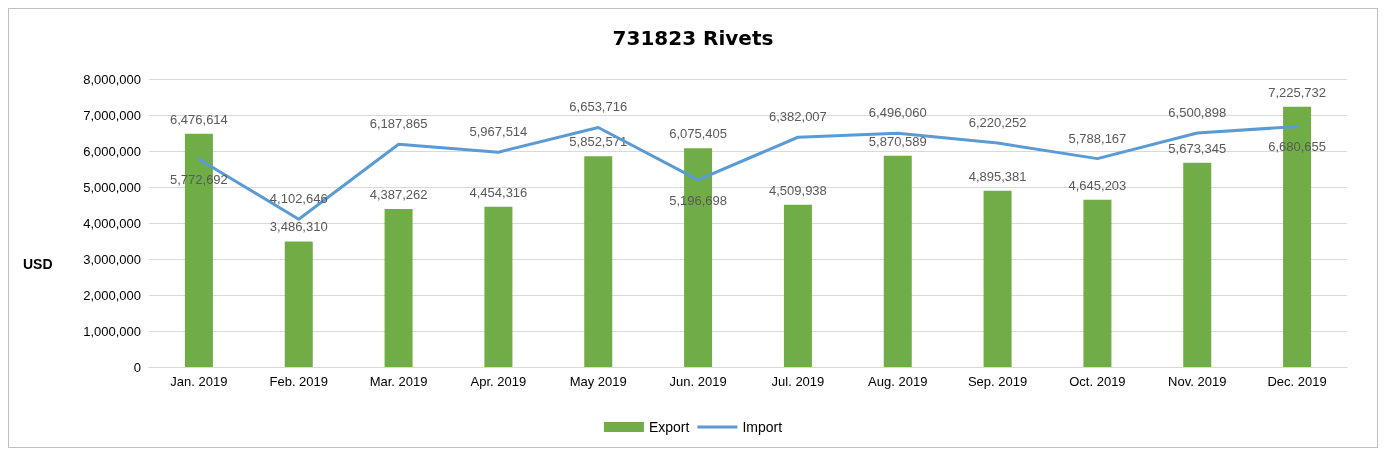  I want to click on x-tick-label: May 2019, so click(598, 381).